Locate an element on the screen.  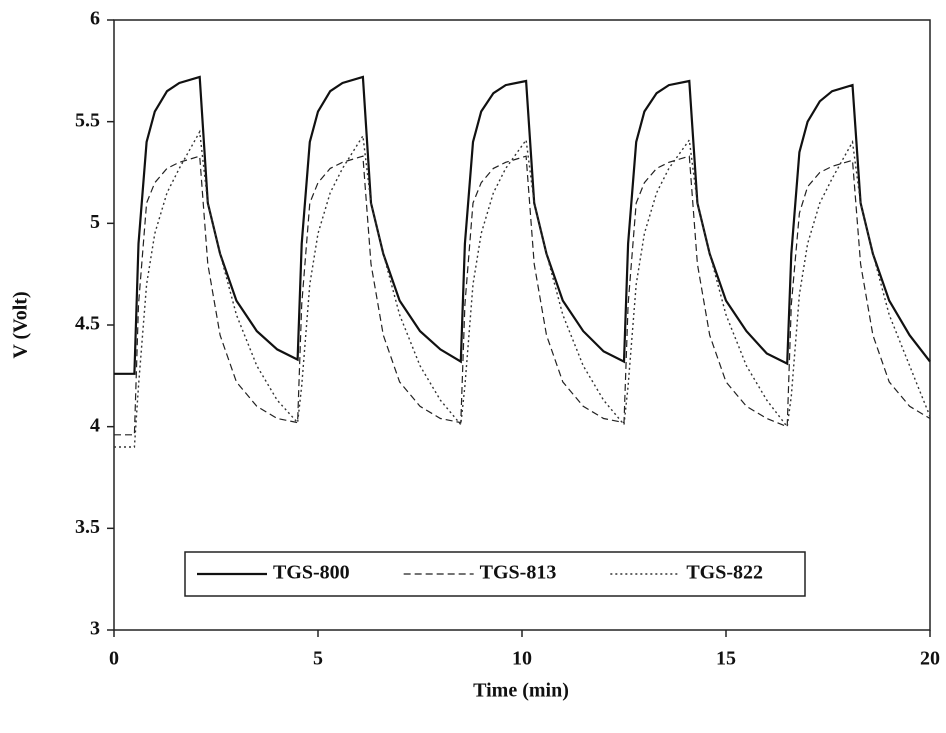
legend is located at coordinates (495, 574).